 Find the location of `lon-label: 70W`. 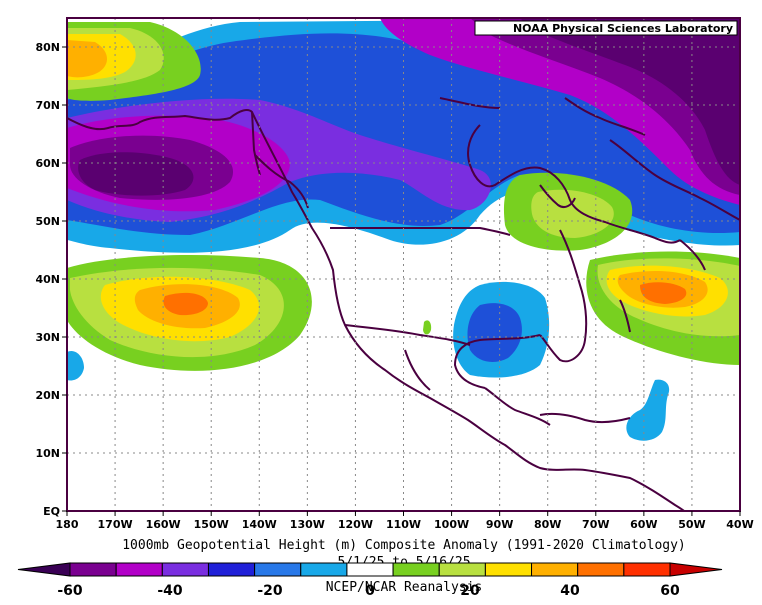

lon-label: 70W is located at coordinates (595, 524).